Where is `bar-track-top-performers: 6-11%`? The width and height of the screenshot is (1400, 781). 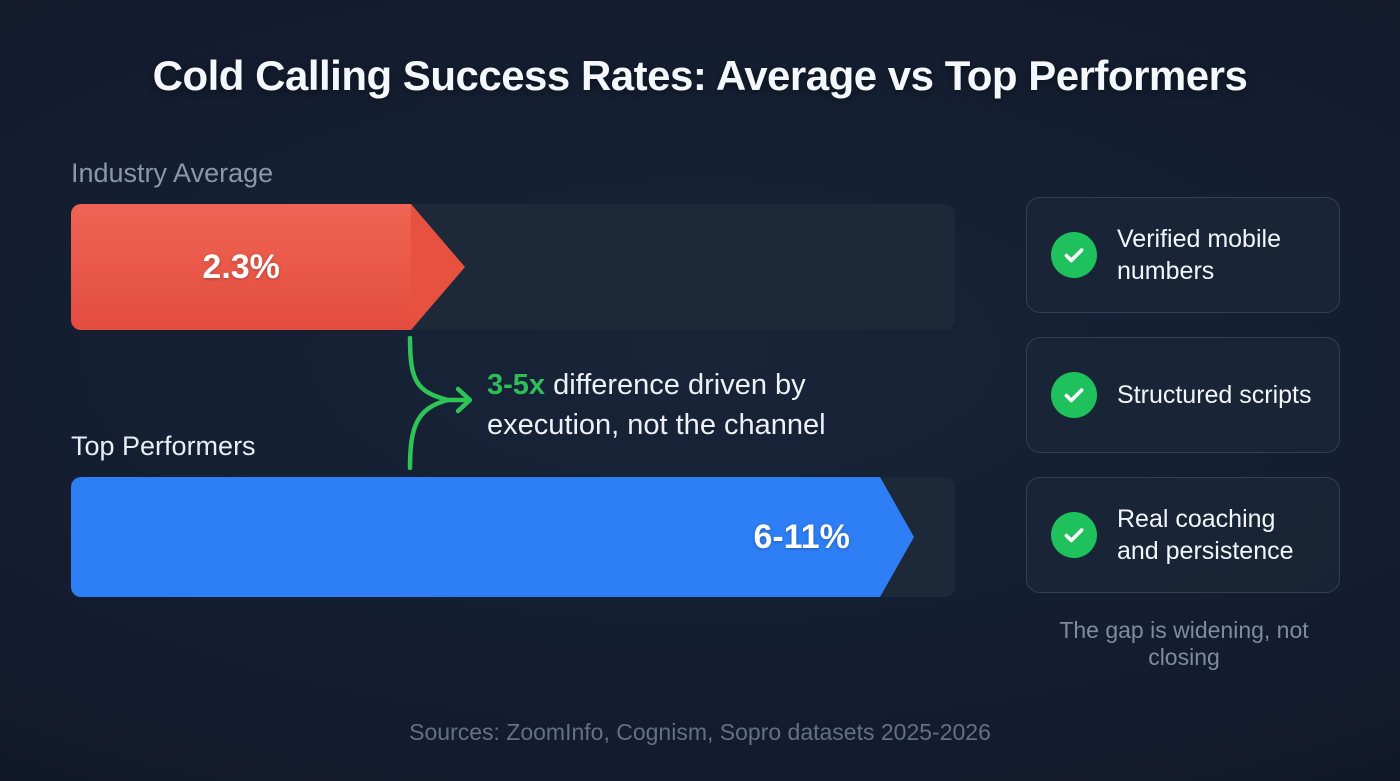
bar-track-top-performers: 6-11% is located at coordinates (513, 537).